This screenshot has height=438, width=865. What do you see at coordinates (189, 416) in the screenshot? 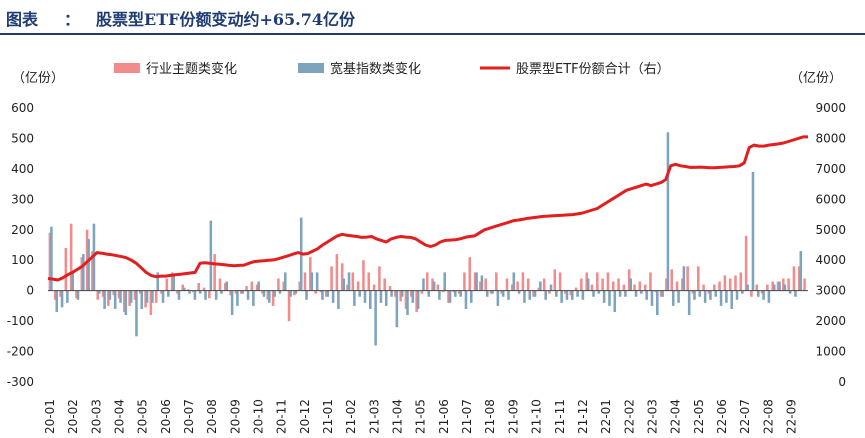
I see `x-tick-label-6: 20-07` at bounding box center [189, 416].